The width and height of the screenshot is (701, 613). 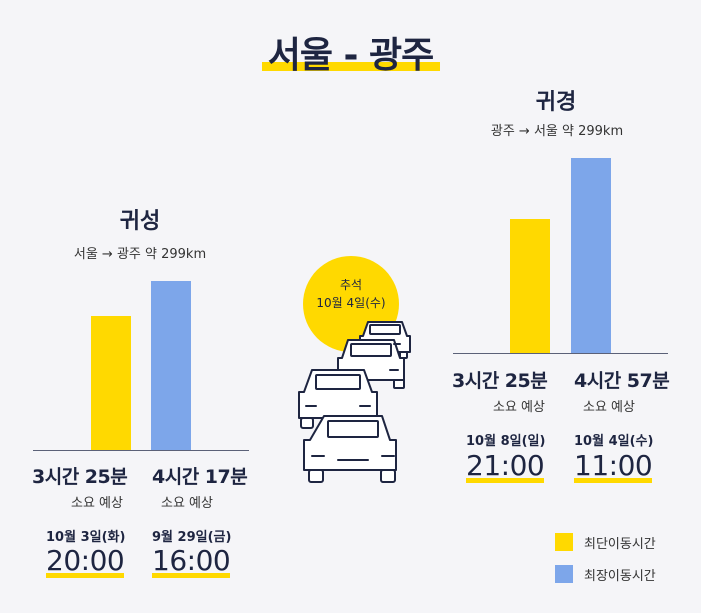 I want to click on time-homecoming-shortest: 20:00, so click(x=85, y=561).